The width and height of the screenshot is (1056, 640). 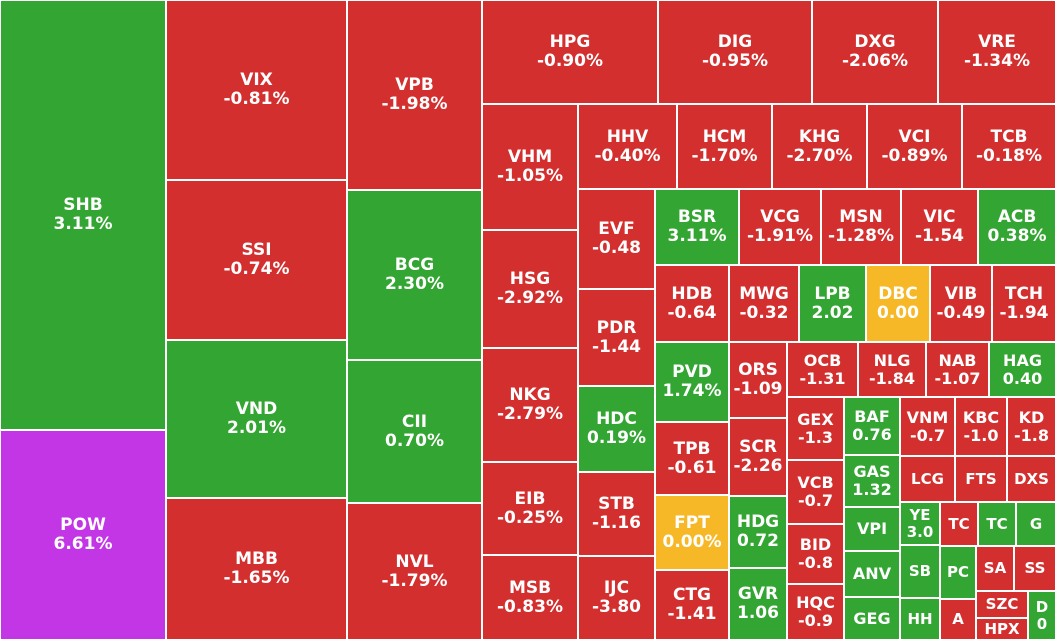 What do you see at coordinates (920, 531) in the screenshot?
I see `tile-change: 3.0` at bounding box center [920, 531].